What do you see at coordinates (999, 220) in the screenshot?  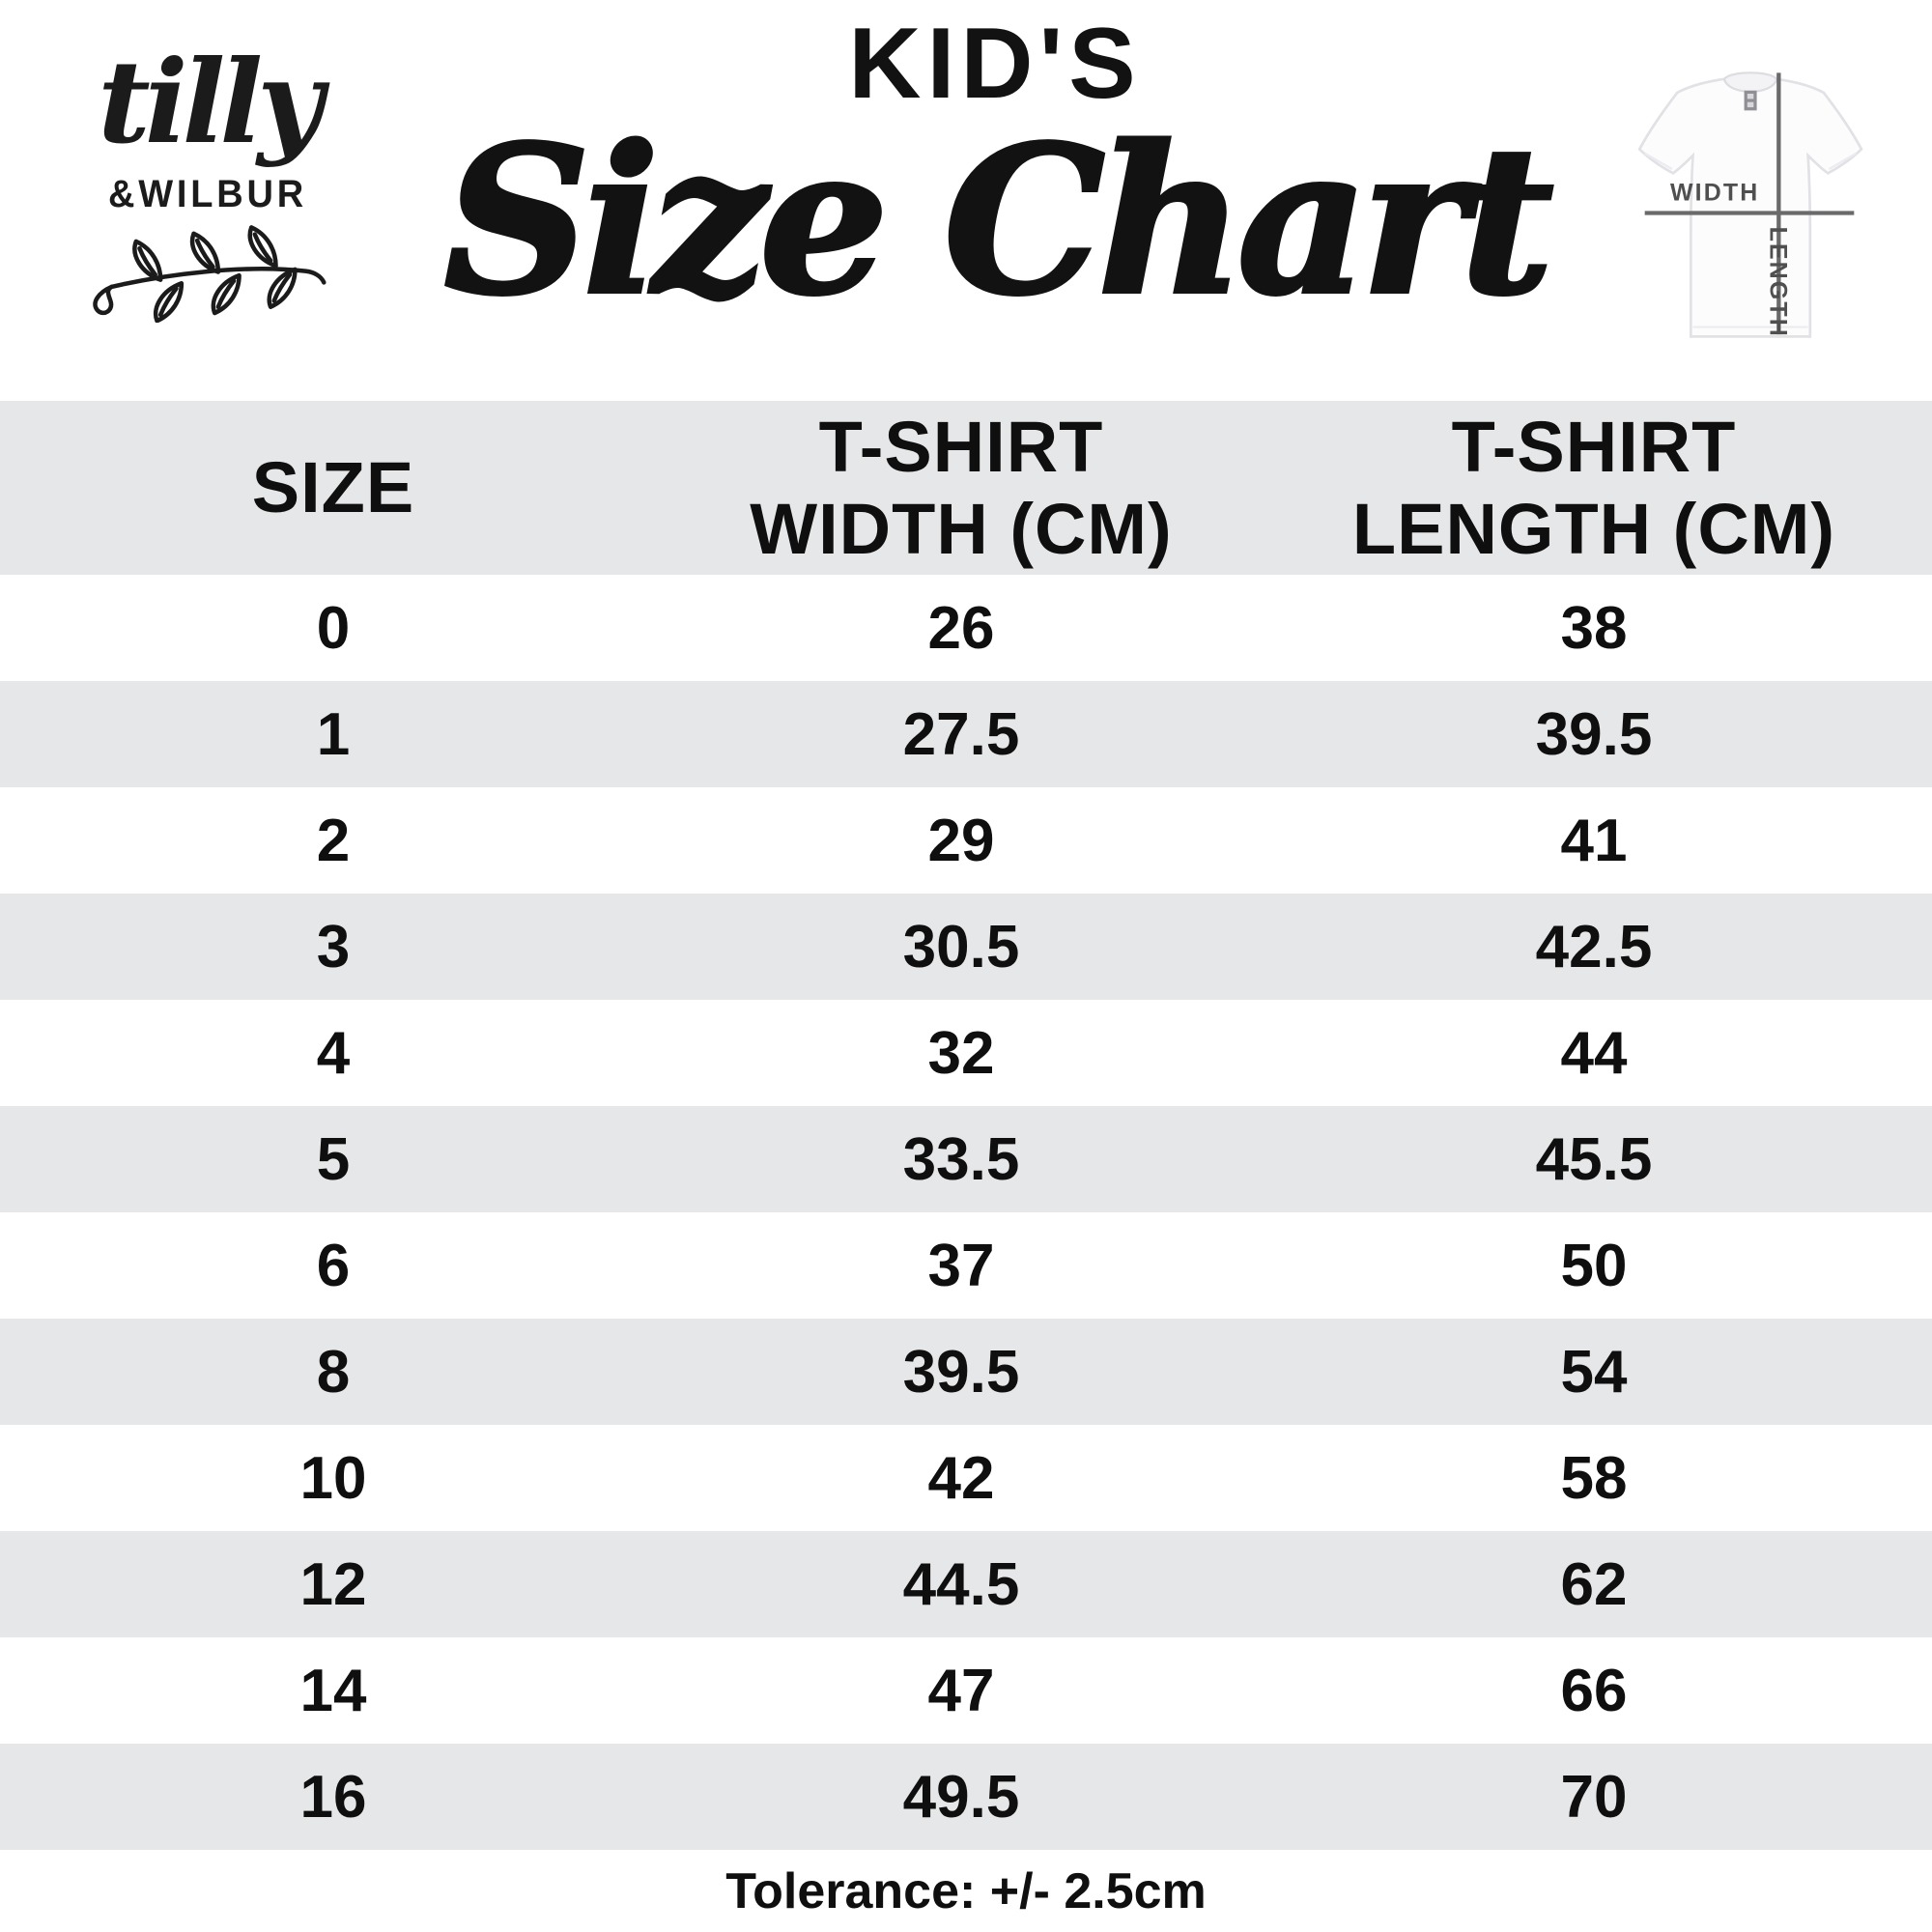 I see `chart-title: Size Chart` at bounding box center [999, 220].